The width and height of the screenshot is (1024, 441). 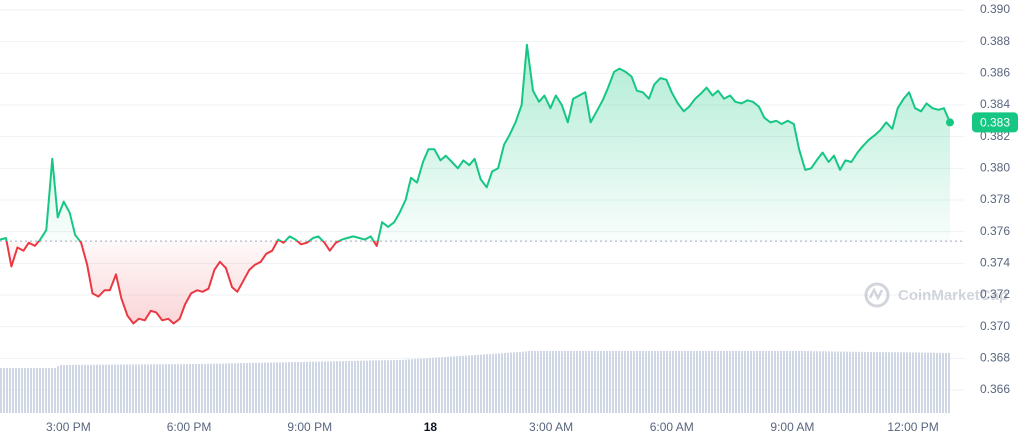 What do you see at coordinates (995, 389) in the screenshot?
I see `y-tick-label: 0.366` at bounding box center [995, 389].